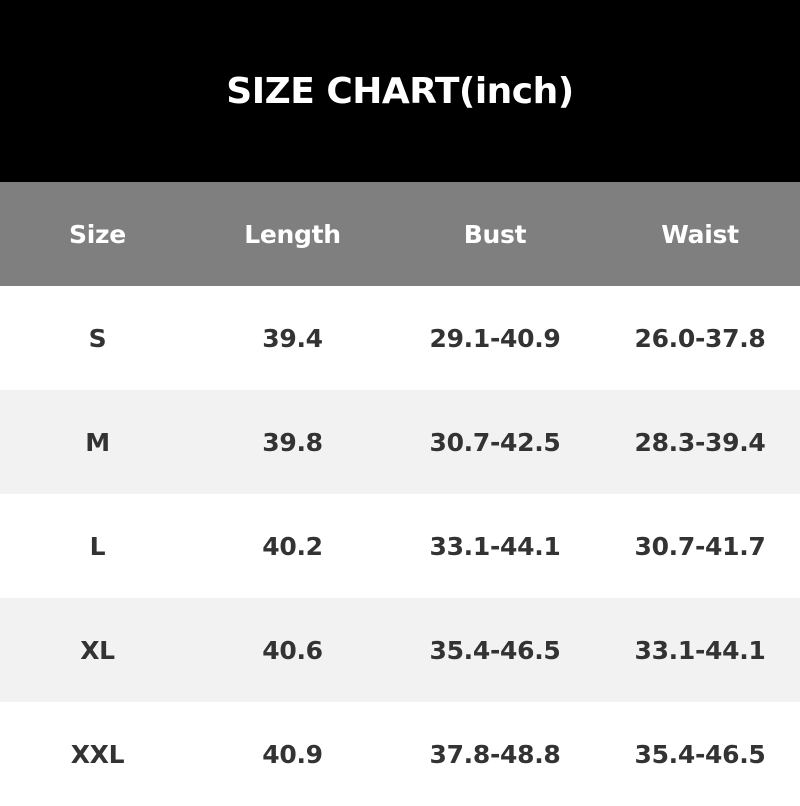 The image size is (800, 806). Describe the element at coordinates (495, 442) in the screenshot. I see `cell-bust: 30.7-42.5` at that location.